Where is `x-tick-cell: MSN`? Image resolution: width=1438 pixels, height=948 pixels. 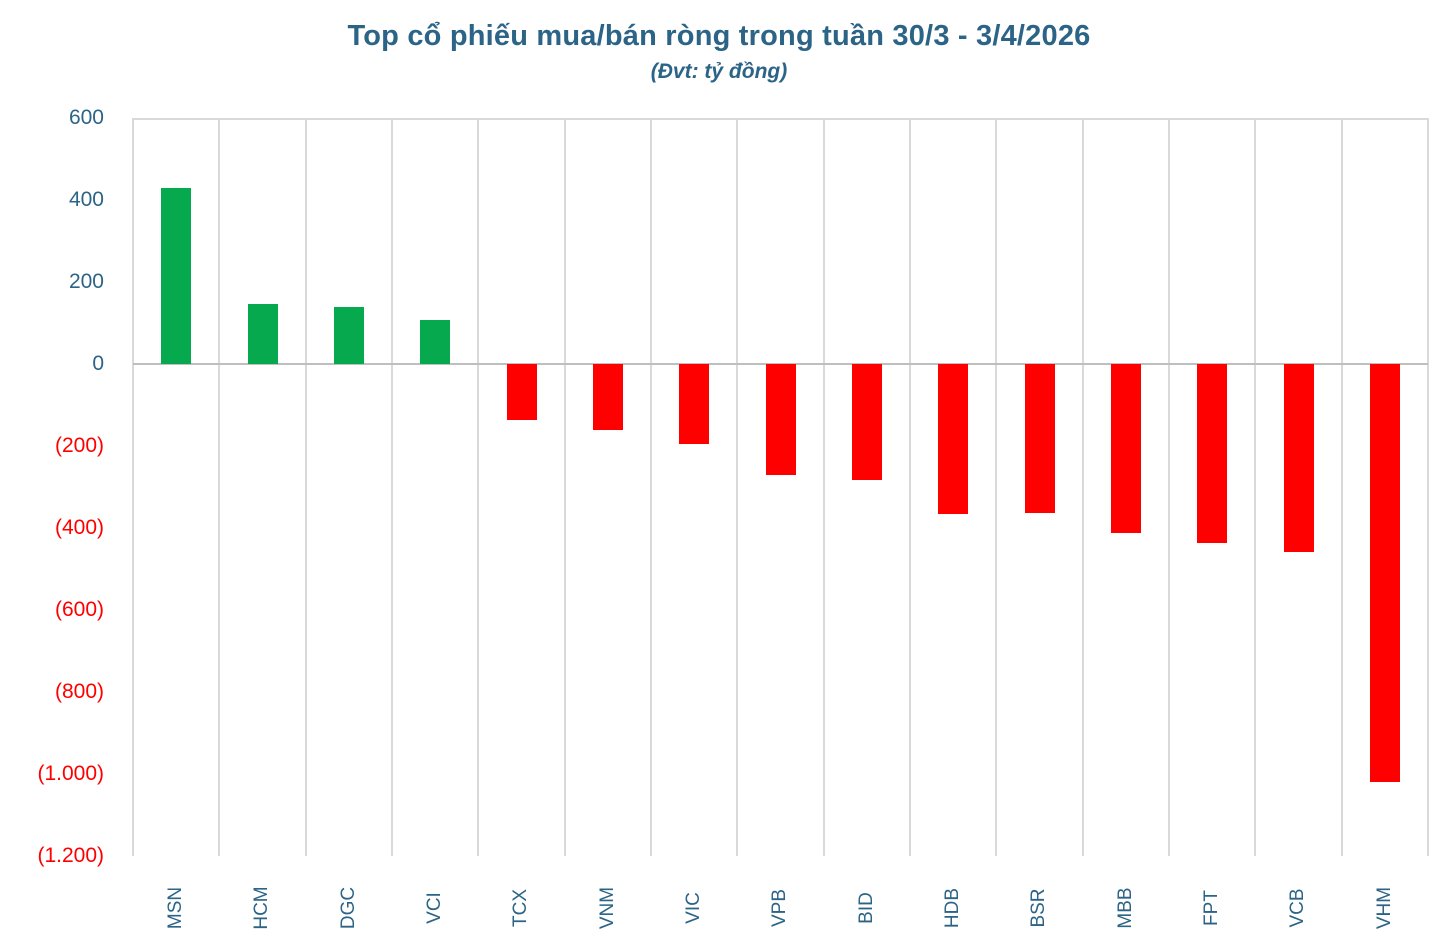 x-tick-cell: MSN is located at coordinates (176, 908).